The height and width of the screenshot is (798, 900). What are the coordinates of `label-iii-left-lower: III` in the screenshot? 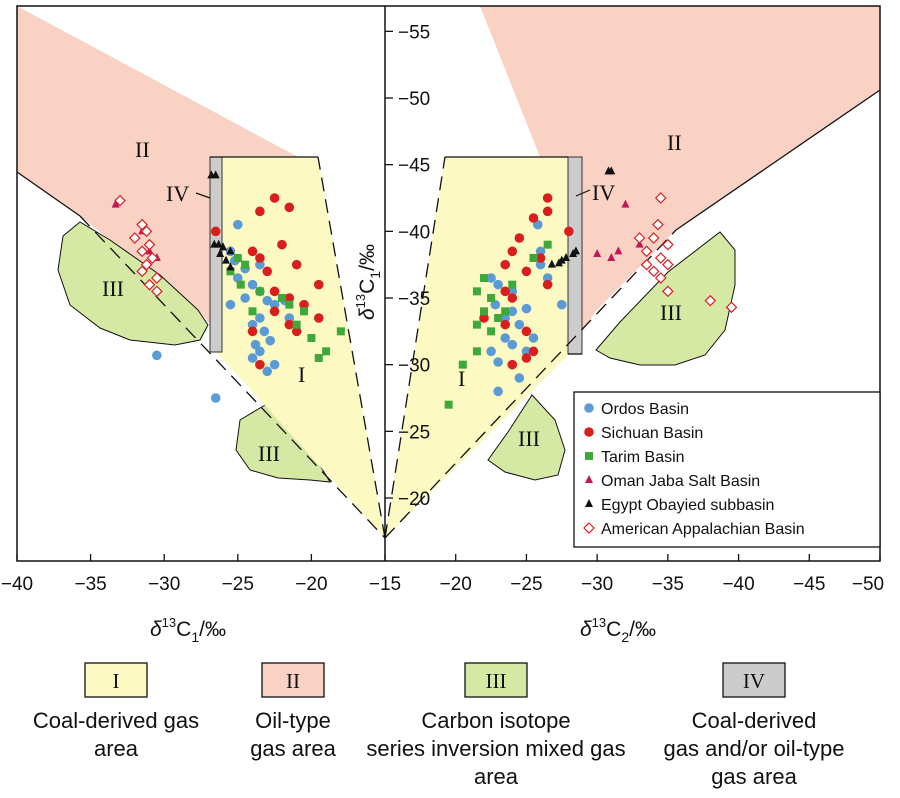 It's located at (269, 453).